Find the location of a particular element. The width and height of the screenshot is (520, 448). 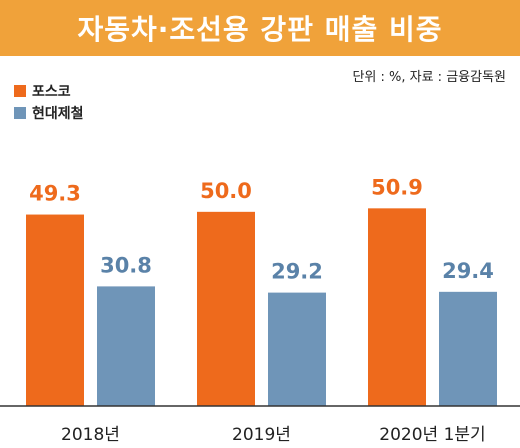

x-tick-label-3: 2020년 1분기 is located at coordinates (432, 435).